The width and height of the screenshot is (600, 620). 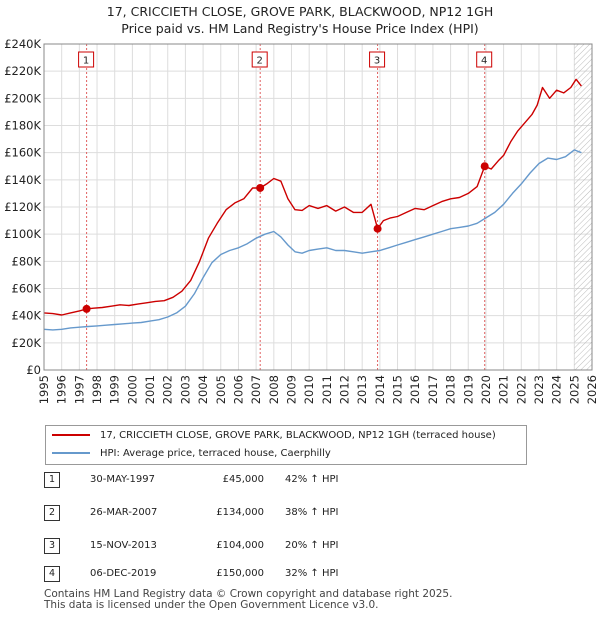 What do you see at coordinates (240, 573) in the screenshot?
I see `sale-price: £150,000` at bounding box center [240, 573].